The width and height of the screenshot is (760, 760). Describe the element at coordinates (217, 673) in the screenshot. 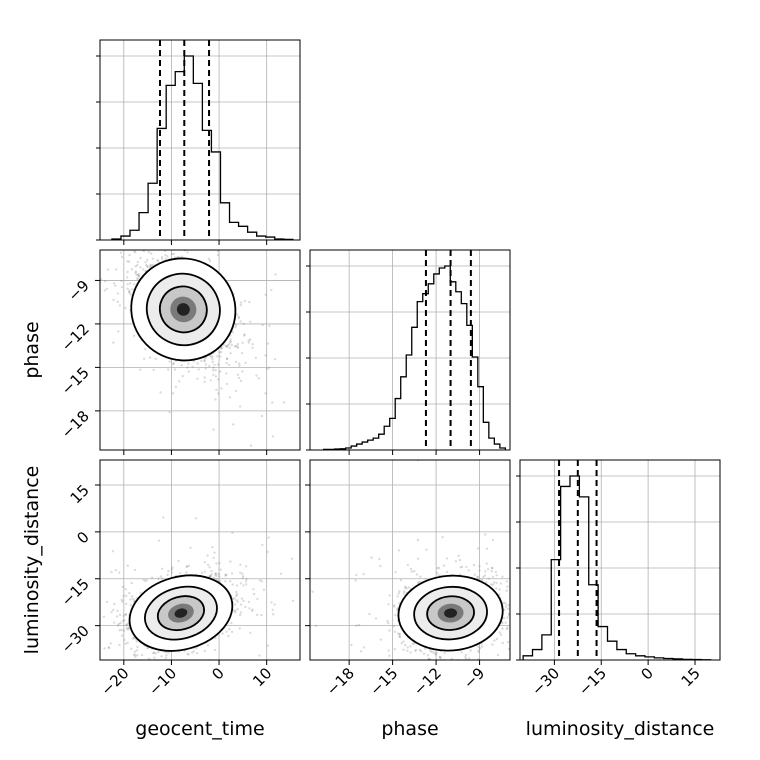

I see `x-tick-label-geocent-time: 0` at that location.